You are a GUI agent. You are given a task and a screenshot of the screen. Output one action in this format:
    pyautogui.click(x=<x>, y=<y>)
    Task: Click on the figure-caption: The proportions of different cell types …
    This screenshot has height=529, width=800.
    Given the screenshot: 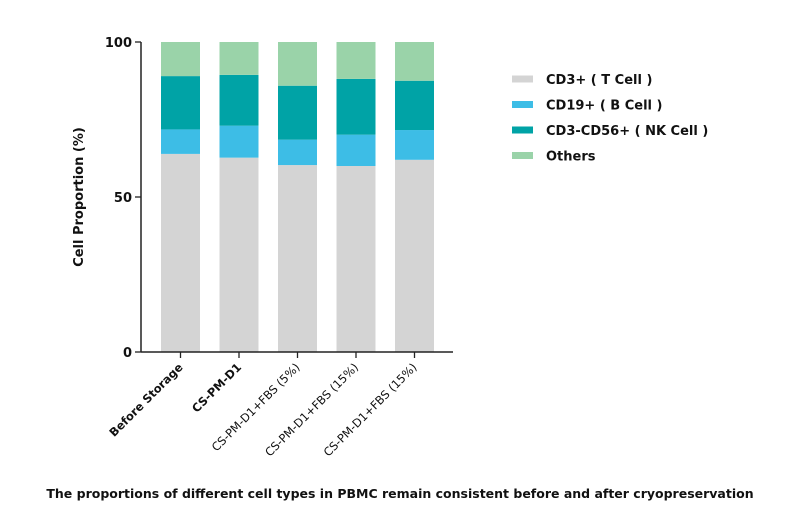 What is the action you would take?
    pyautogui.click(x=400, y=493)
    